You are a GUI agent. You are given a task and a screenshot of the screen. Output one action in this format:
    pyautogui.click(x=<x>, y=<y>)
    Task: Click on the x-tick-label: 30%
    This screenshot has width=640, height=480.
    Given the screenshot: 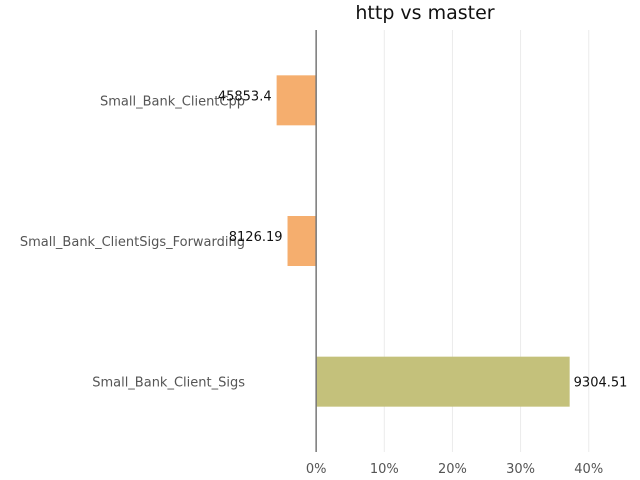 What is the action you would take?
    pyautogui.click(x=520, y=469)
    